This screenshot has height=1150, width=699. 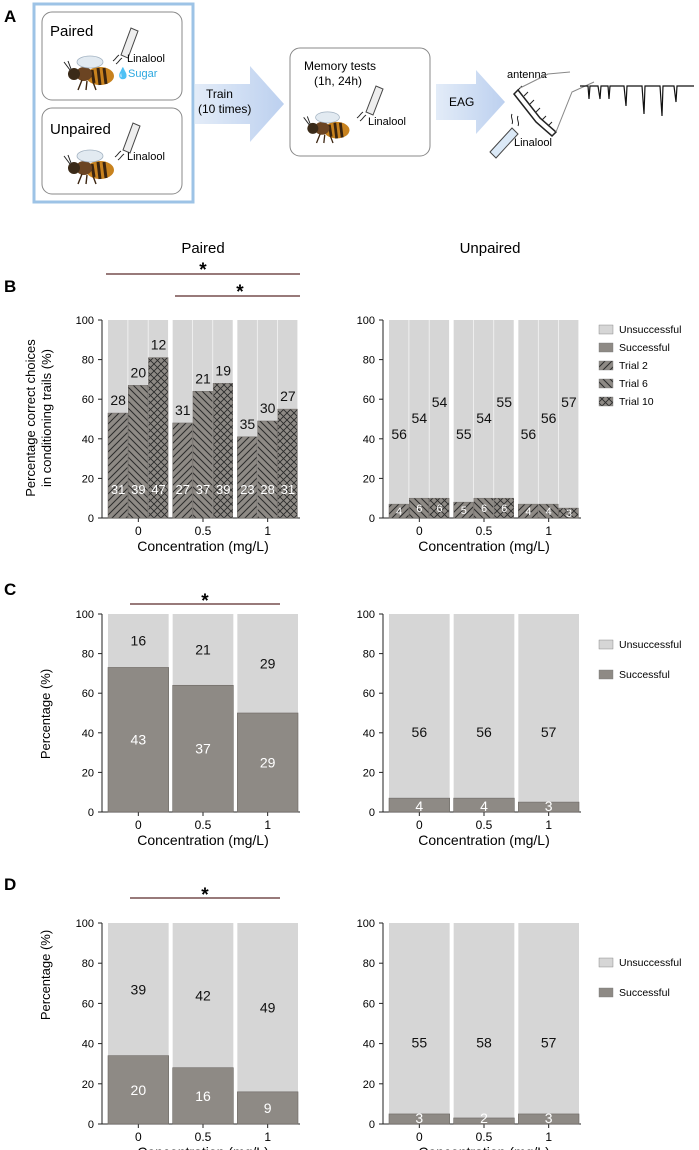 What do you see at coordinates (203, 650) in the screenshot?
I see `fail-count-label: 21` at bounding box center [203, 650].